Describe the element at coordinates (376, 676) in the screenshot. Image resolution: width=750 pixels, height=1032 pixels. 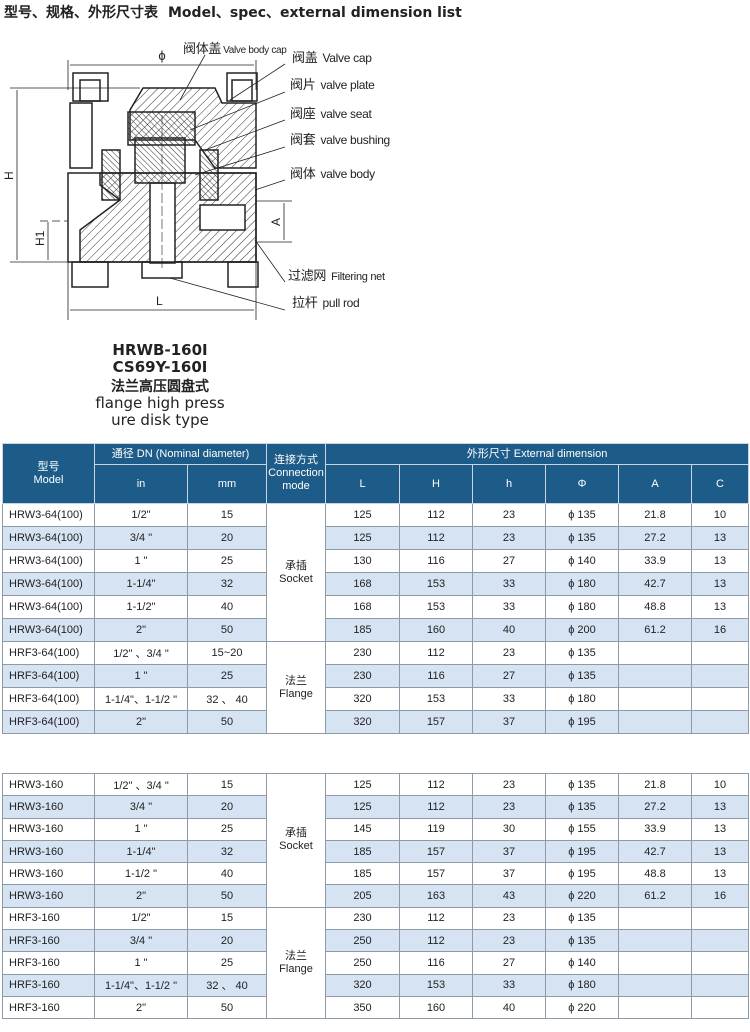
I see `table-row: HRF3-64(100) 1 " 25 230 116 27 ϕ 135` at that location.